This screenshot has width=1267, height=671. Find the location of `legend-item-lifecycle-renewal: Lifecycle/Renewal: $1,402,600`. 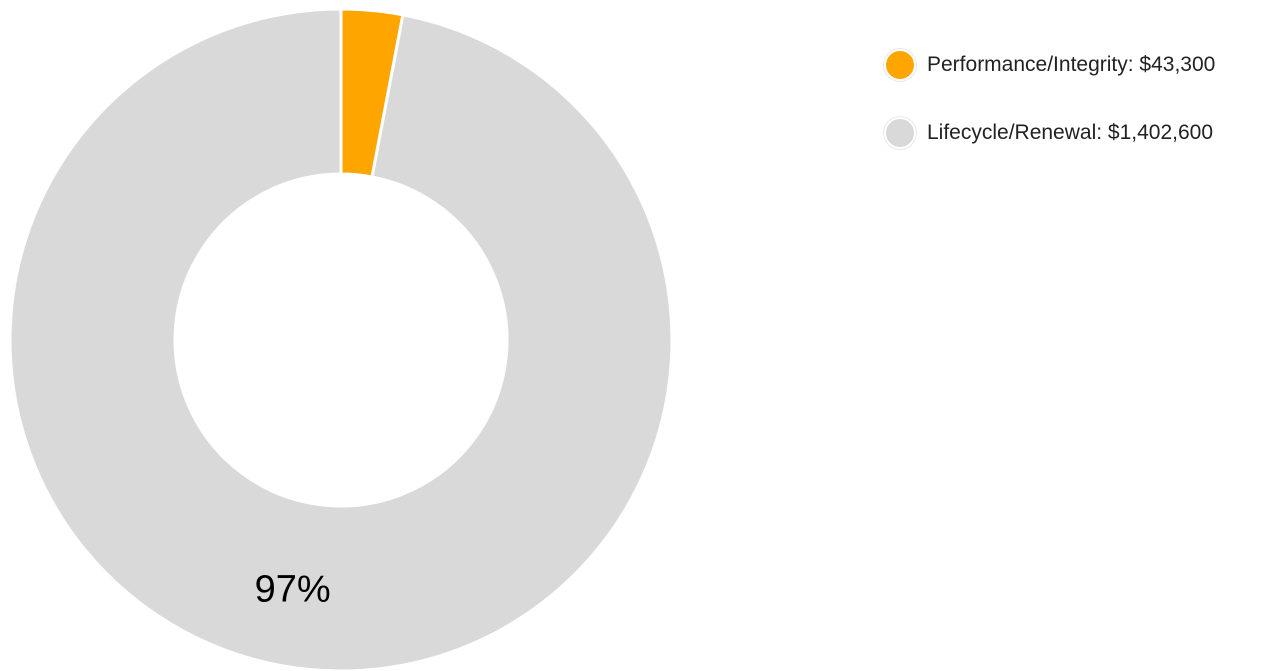

legend-item-lifecycle-renewal: Lifecycle/Renewal: $1,402,600 is located at coordinates (1049, 133).